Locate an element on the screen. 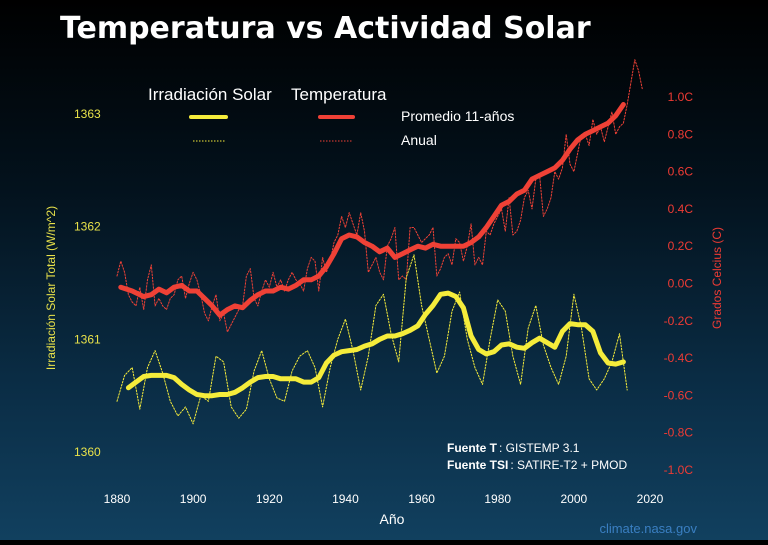 Image resolution: width=768 pixels, height=545 pixels. left-tick-1363: 1363 is located at coordinates (87, 114).